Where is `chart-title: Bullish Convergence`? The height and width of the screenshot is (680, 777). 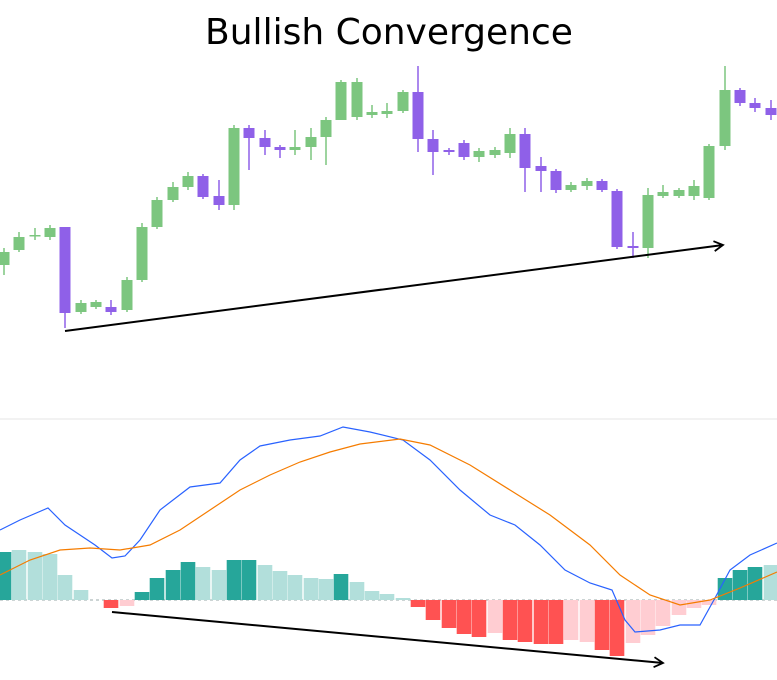 chart-title: Bullish Convergence is located at coordinates (389, 32).